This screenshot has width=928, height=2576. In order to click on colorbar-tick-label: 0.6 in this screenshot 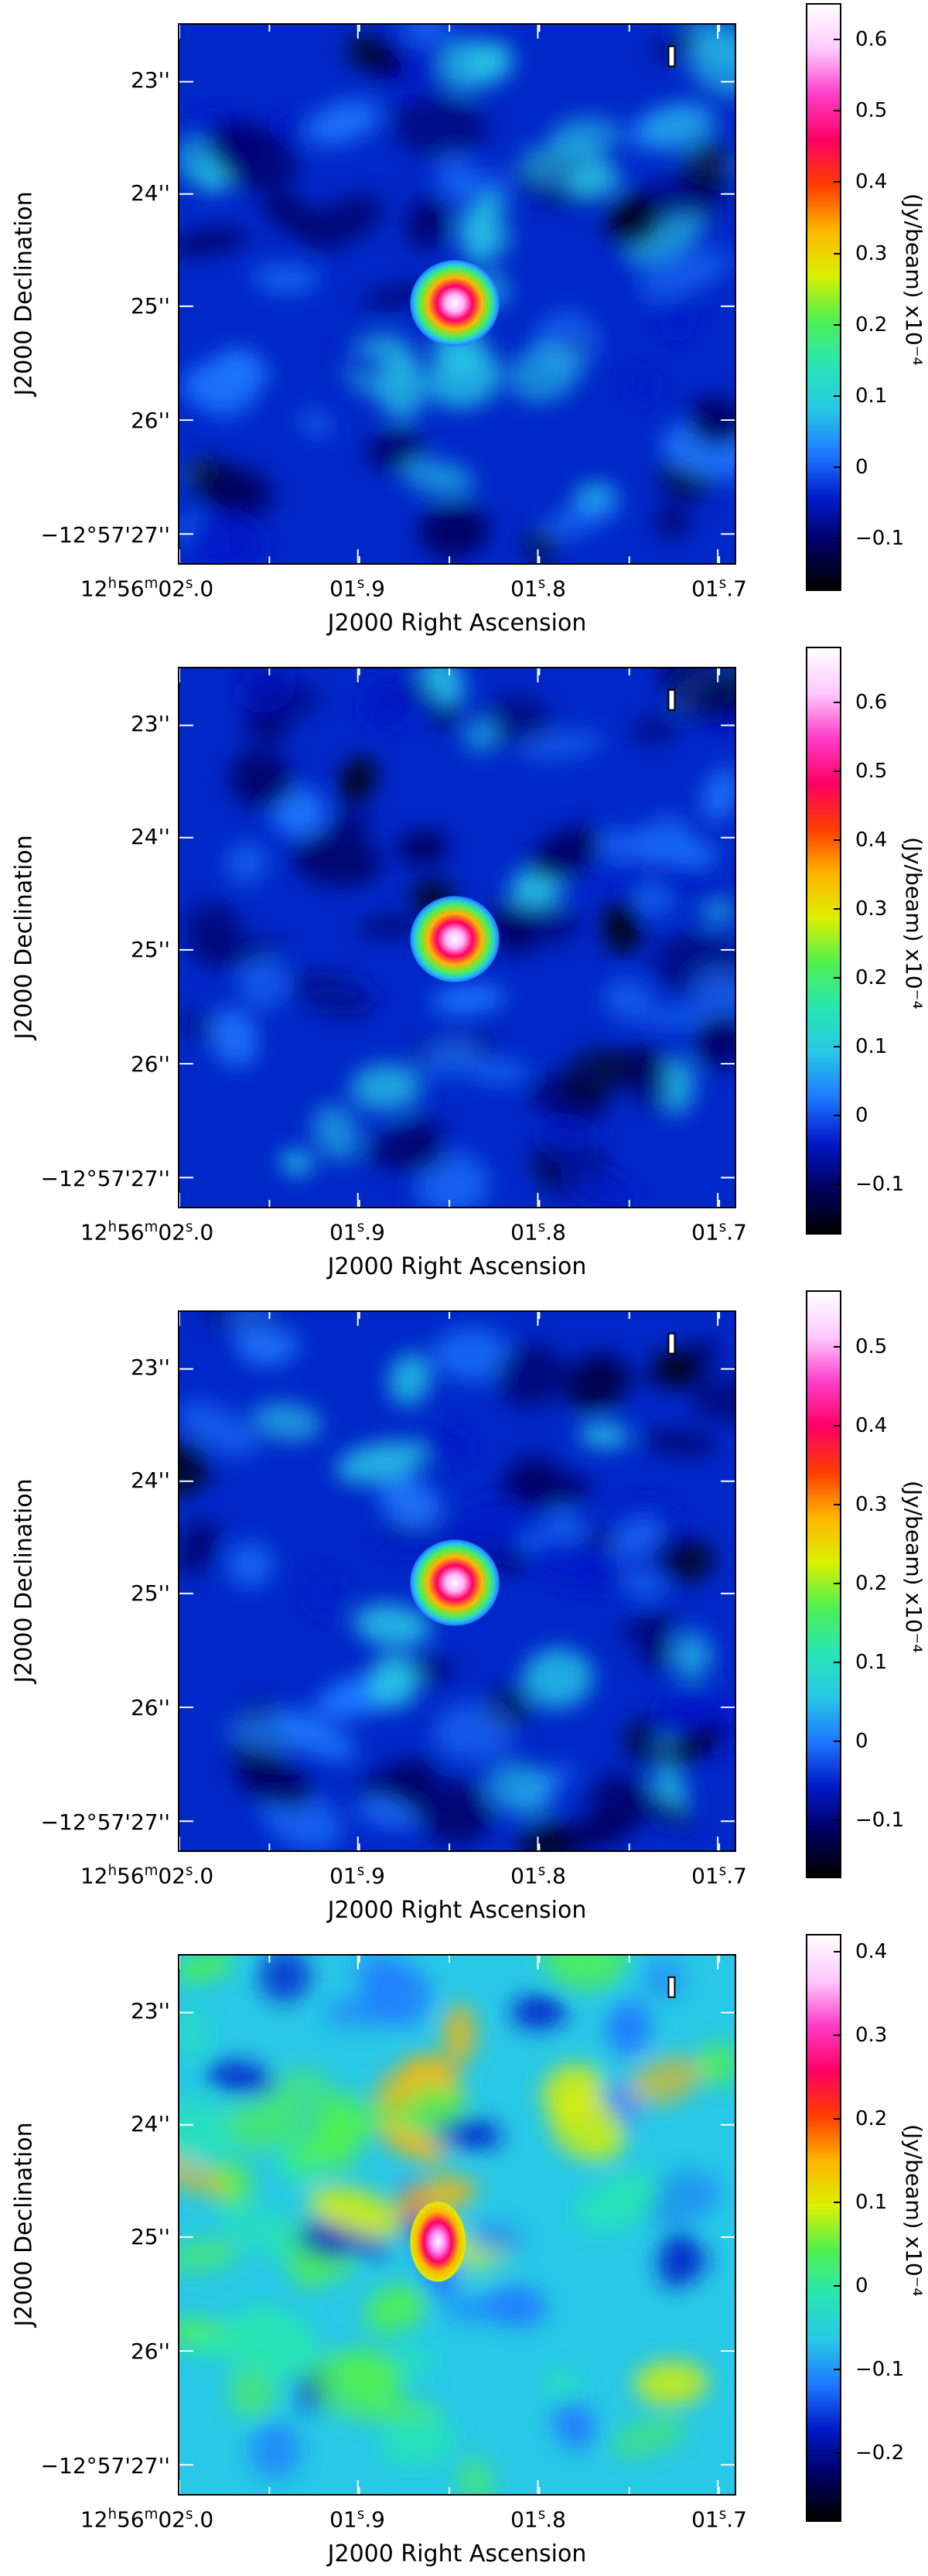, I will do `click(871, 703)`.